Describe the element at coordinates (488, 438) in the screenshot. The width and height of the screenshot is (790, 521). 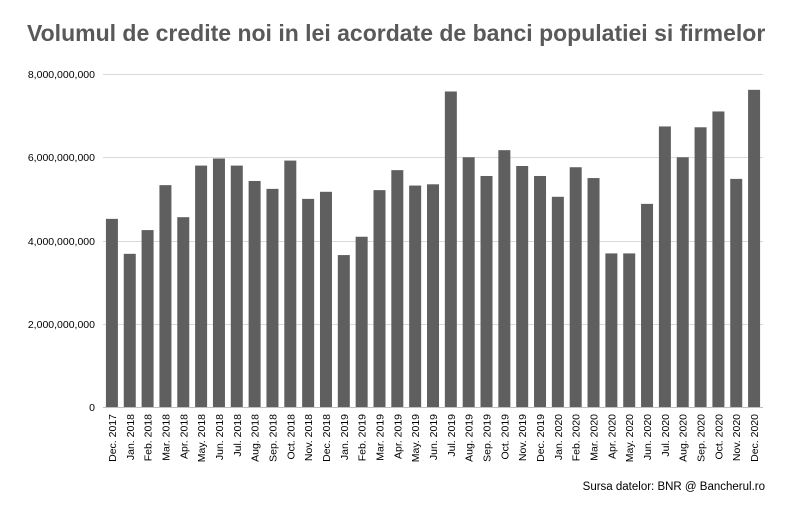
I see `x-tick-label: Sep. 2019` at that location.